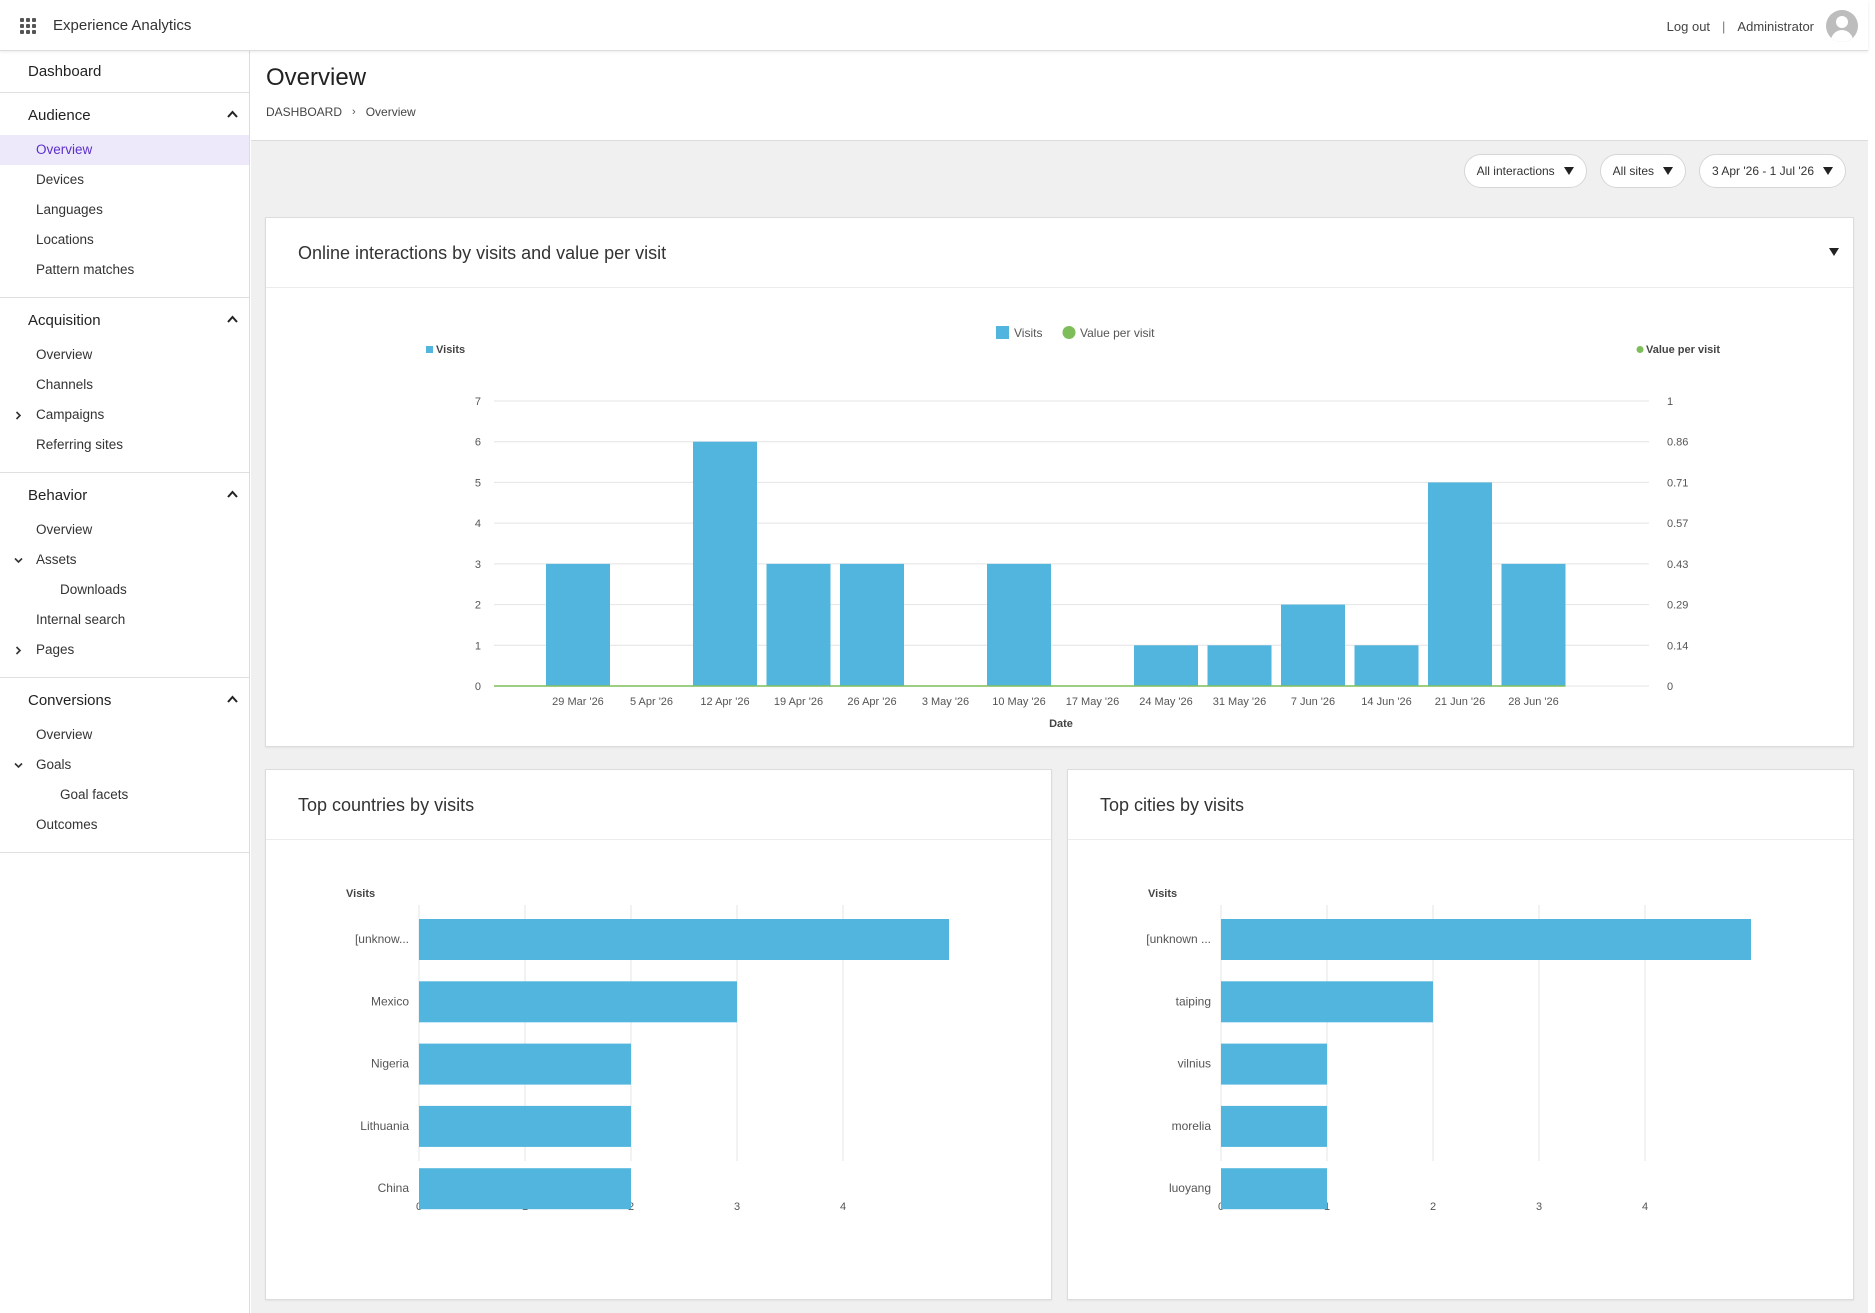 The image size is (1875, 1313). What do you see at coordinates (124, 270) in the screenshot?
I see `sidebar-item-pattern-matches: Pattern matches` at bounding box center [124, 270].